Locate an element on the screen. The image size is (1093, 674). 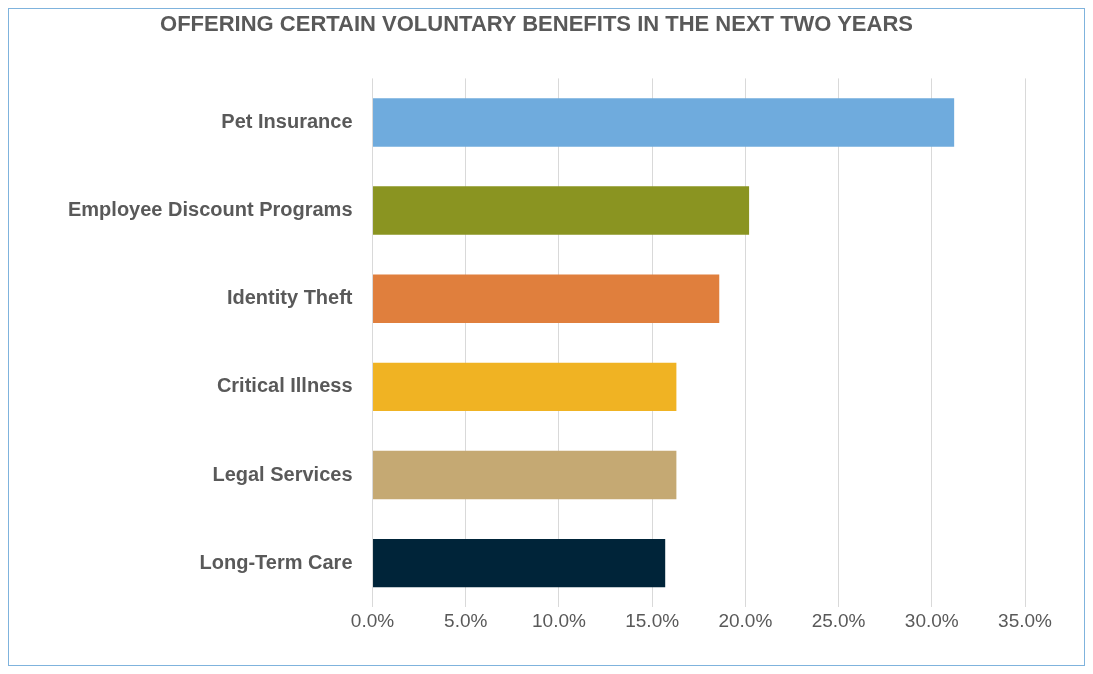
x-tick-label: 10.0% is located at coordinates (559, 620).